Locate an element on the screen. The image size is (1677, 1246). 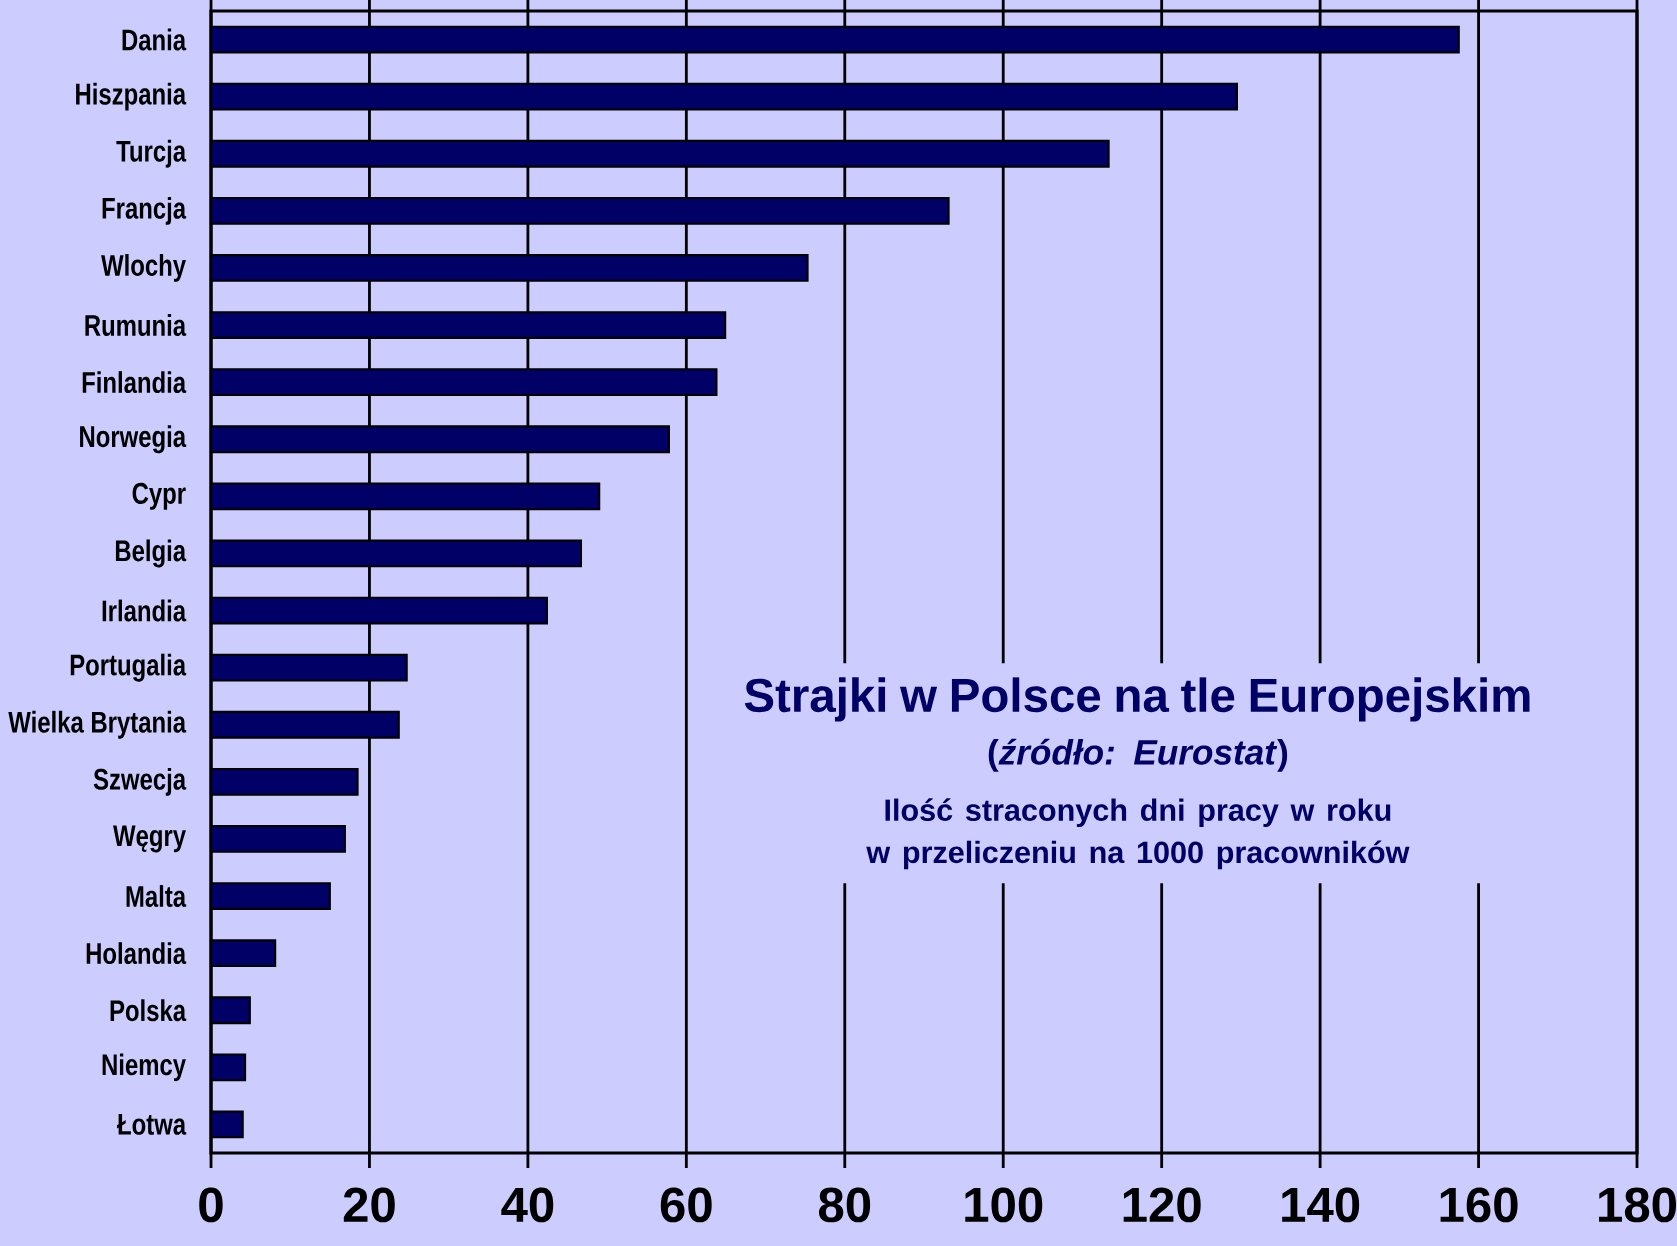
x-tick-label: 20 is located at coordinates (369, 1205).